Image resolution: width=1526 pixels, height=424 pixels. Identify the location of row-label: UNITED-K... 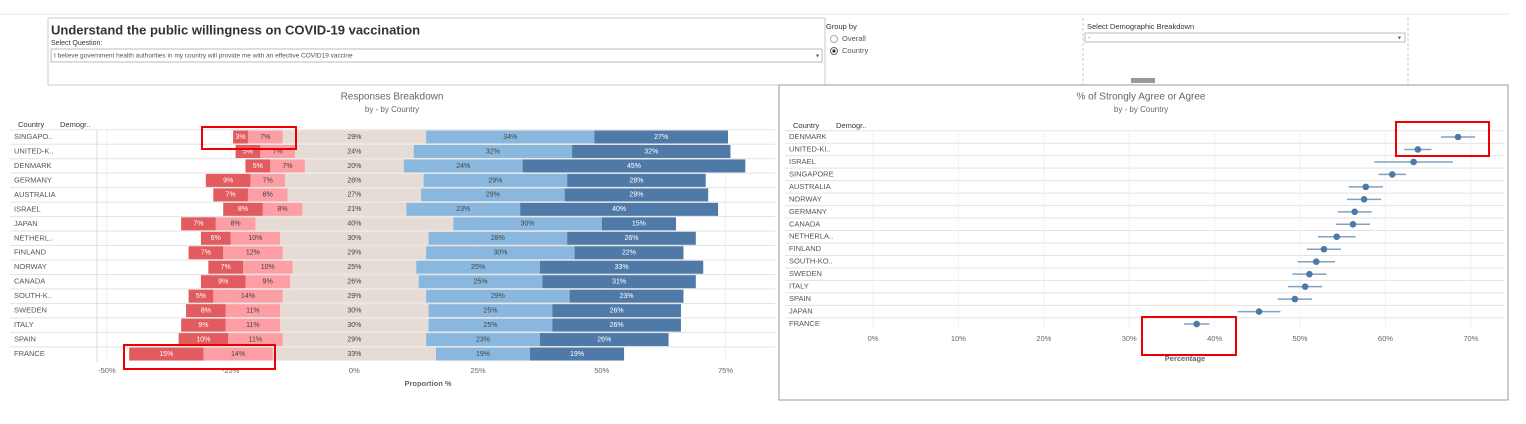
(34, 150).